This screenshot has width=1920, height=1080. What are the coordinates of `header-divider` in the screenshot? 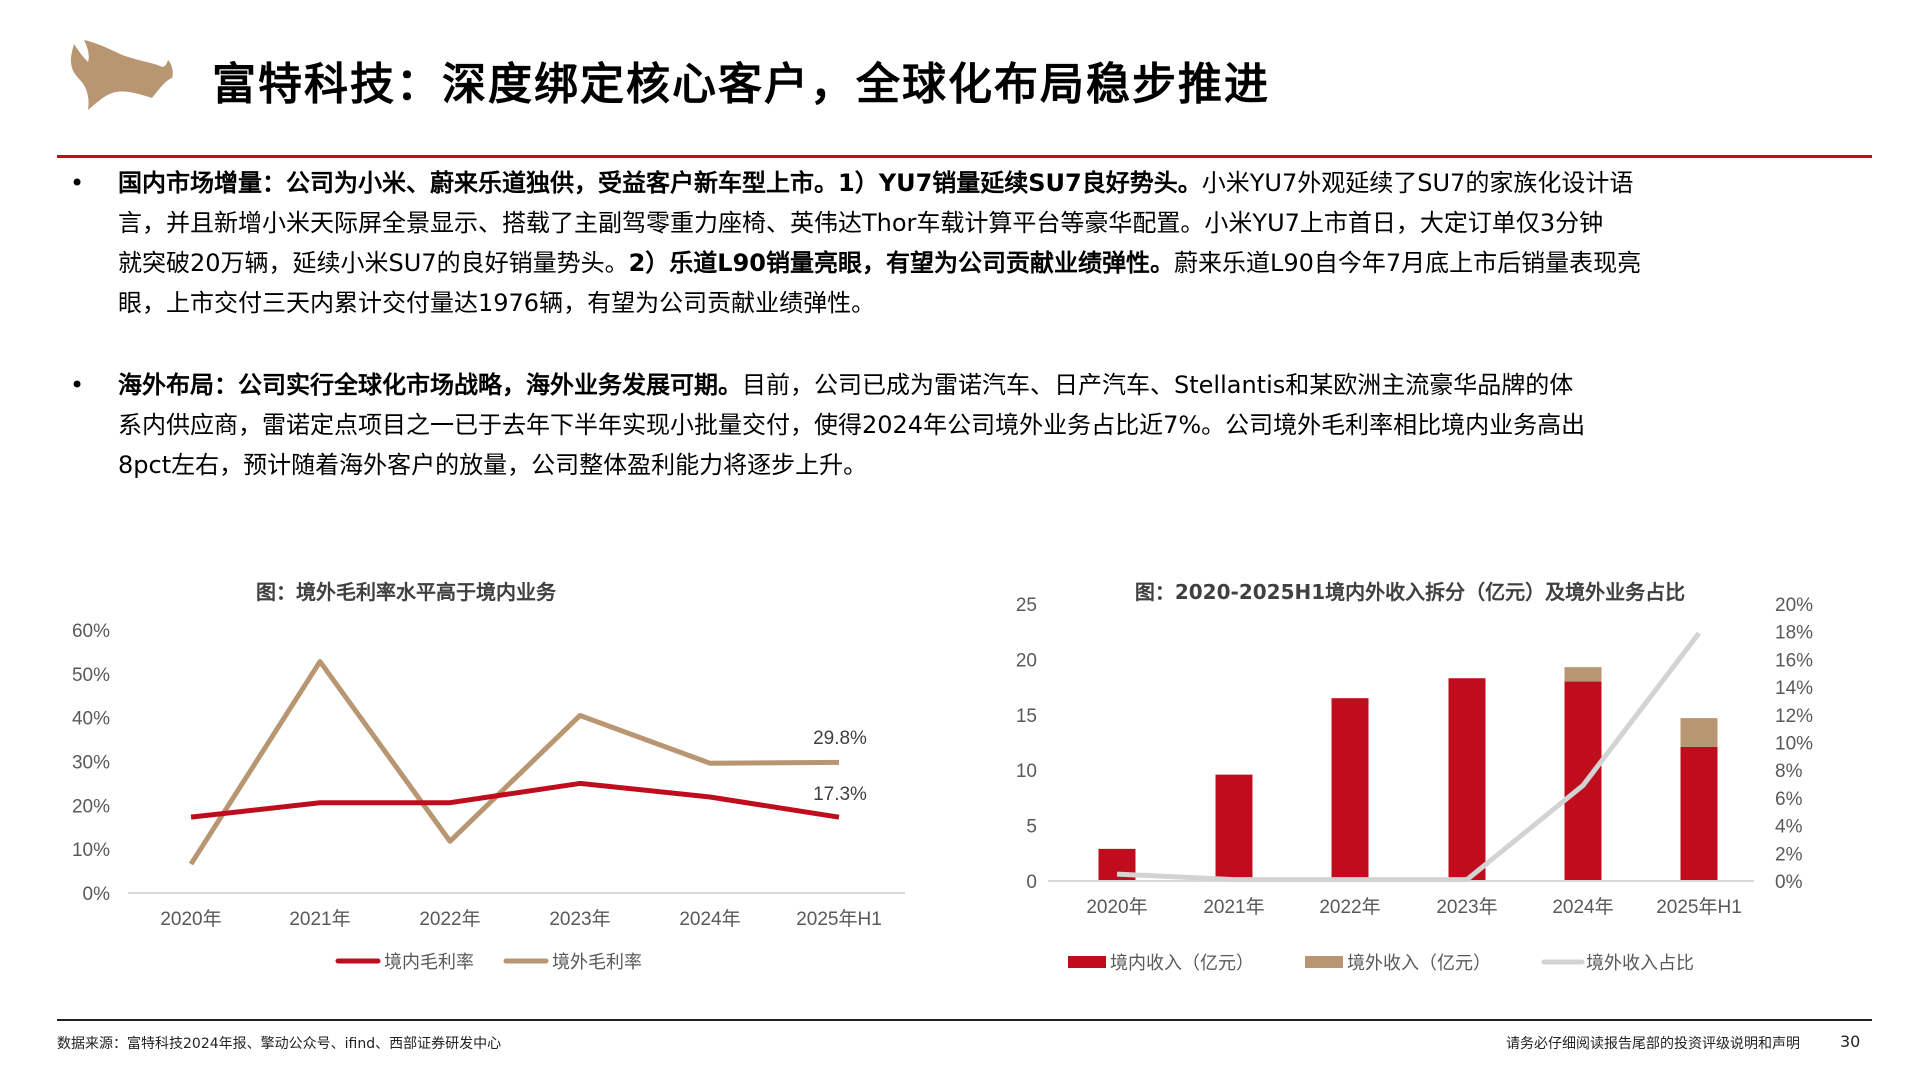 It's located at (964, 156).